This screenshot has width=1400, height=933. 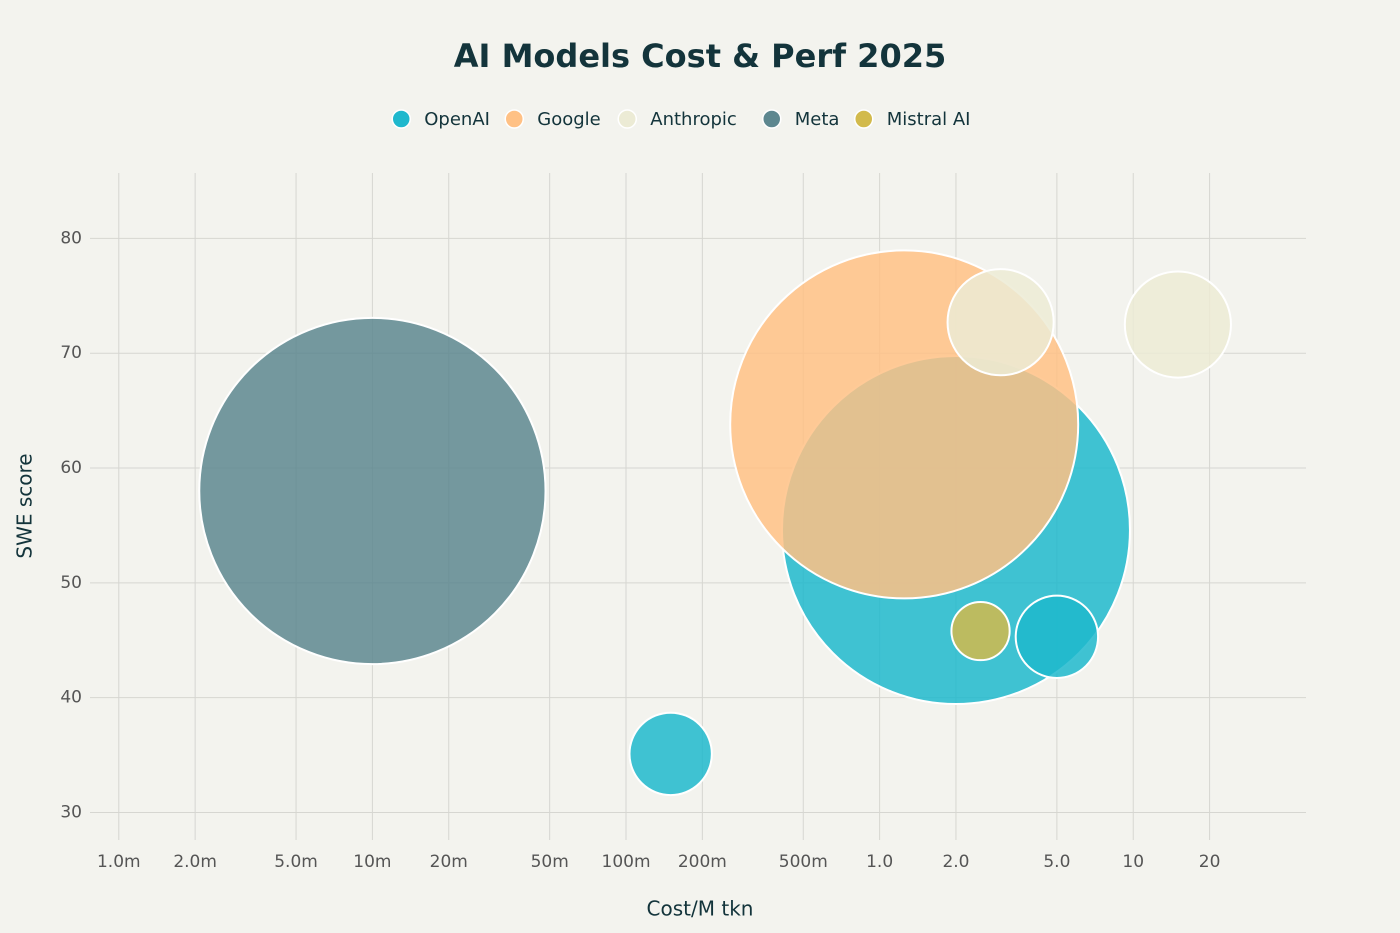 What do you see at coordinates (296, 862) in the screenshot?
I see `x-tick-label: 5.0m` at bounding box center [296, 862].